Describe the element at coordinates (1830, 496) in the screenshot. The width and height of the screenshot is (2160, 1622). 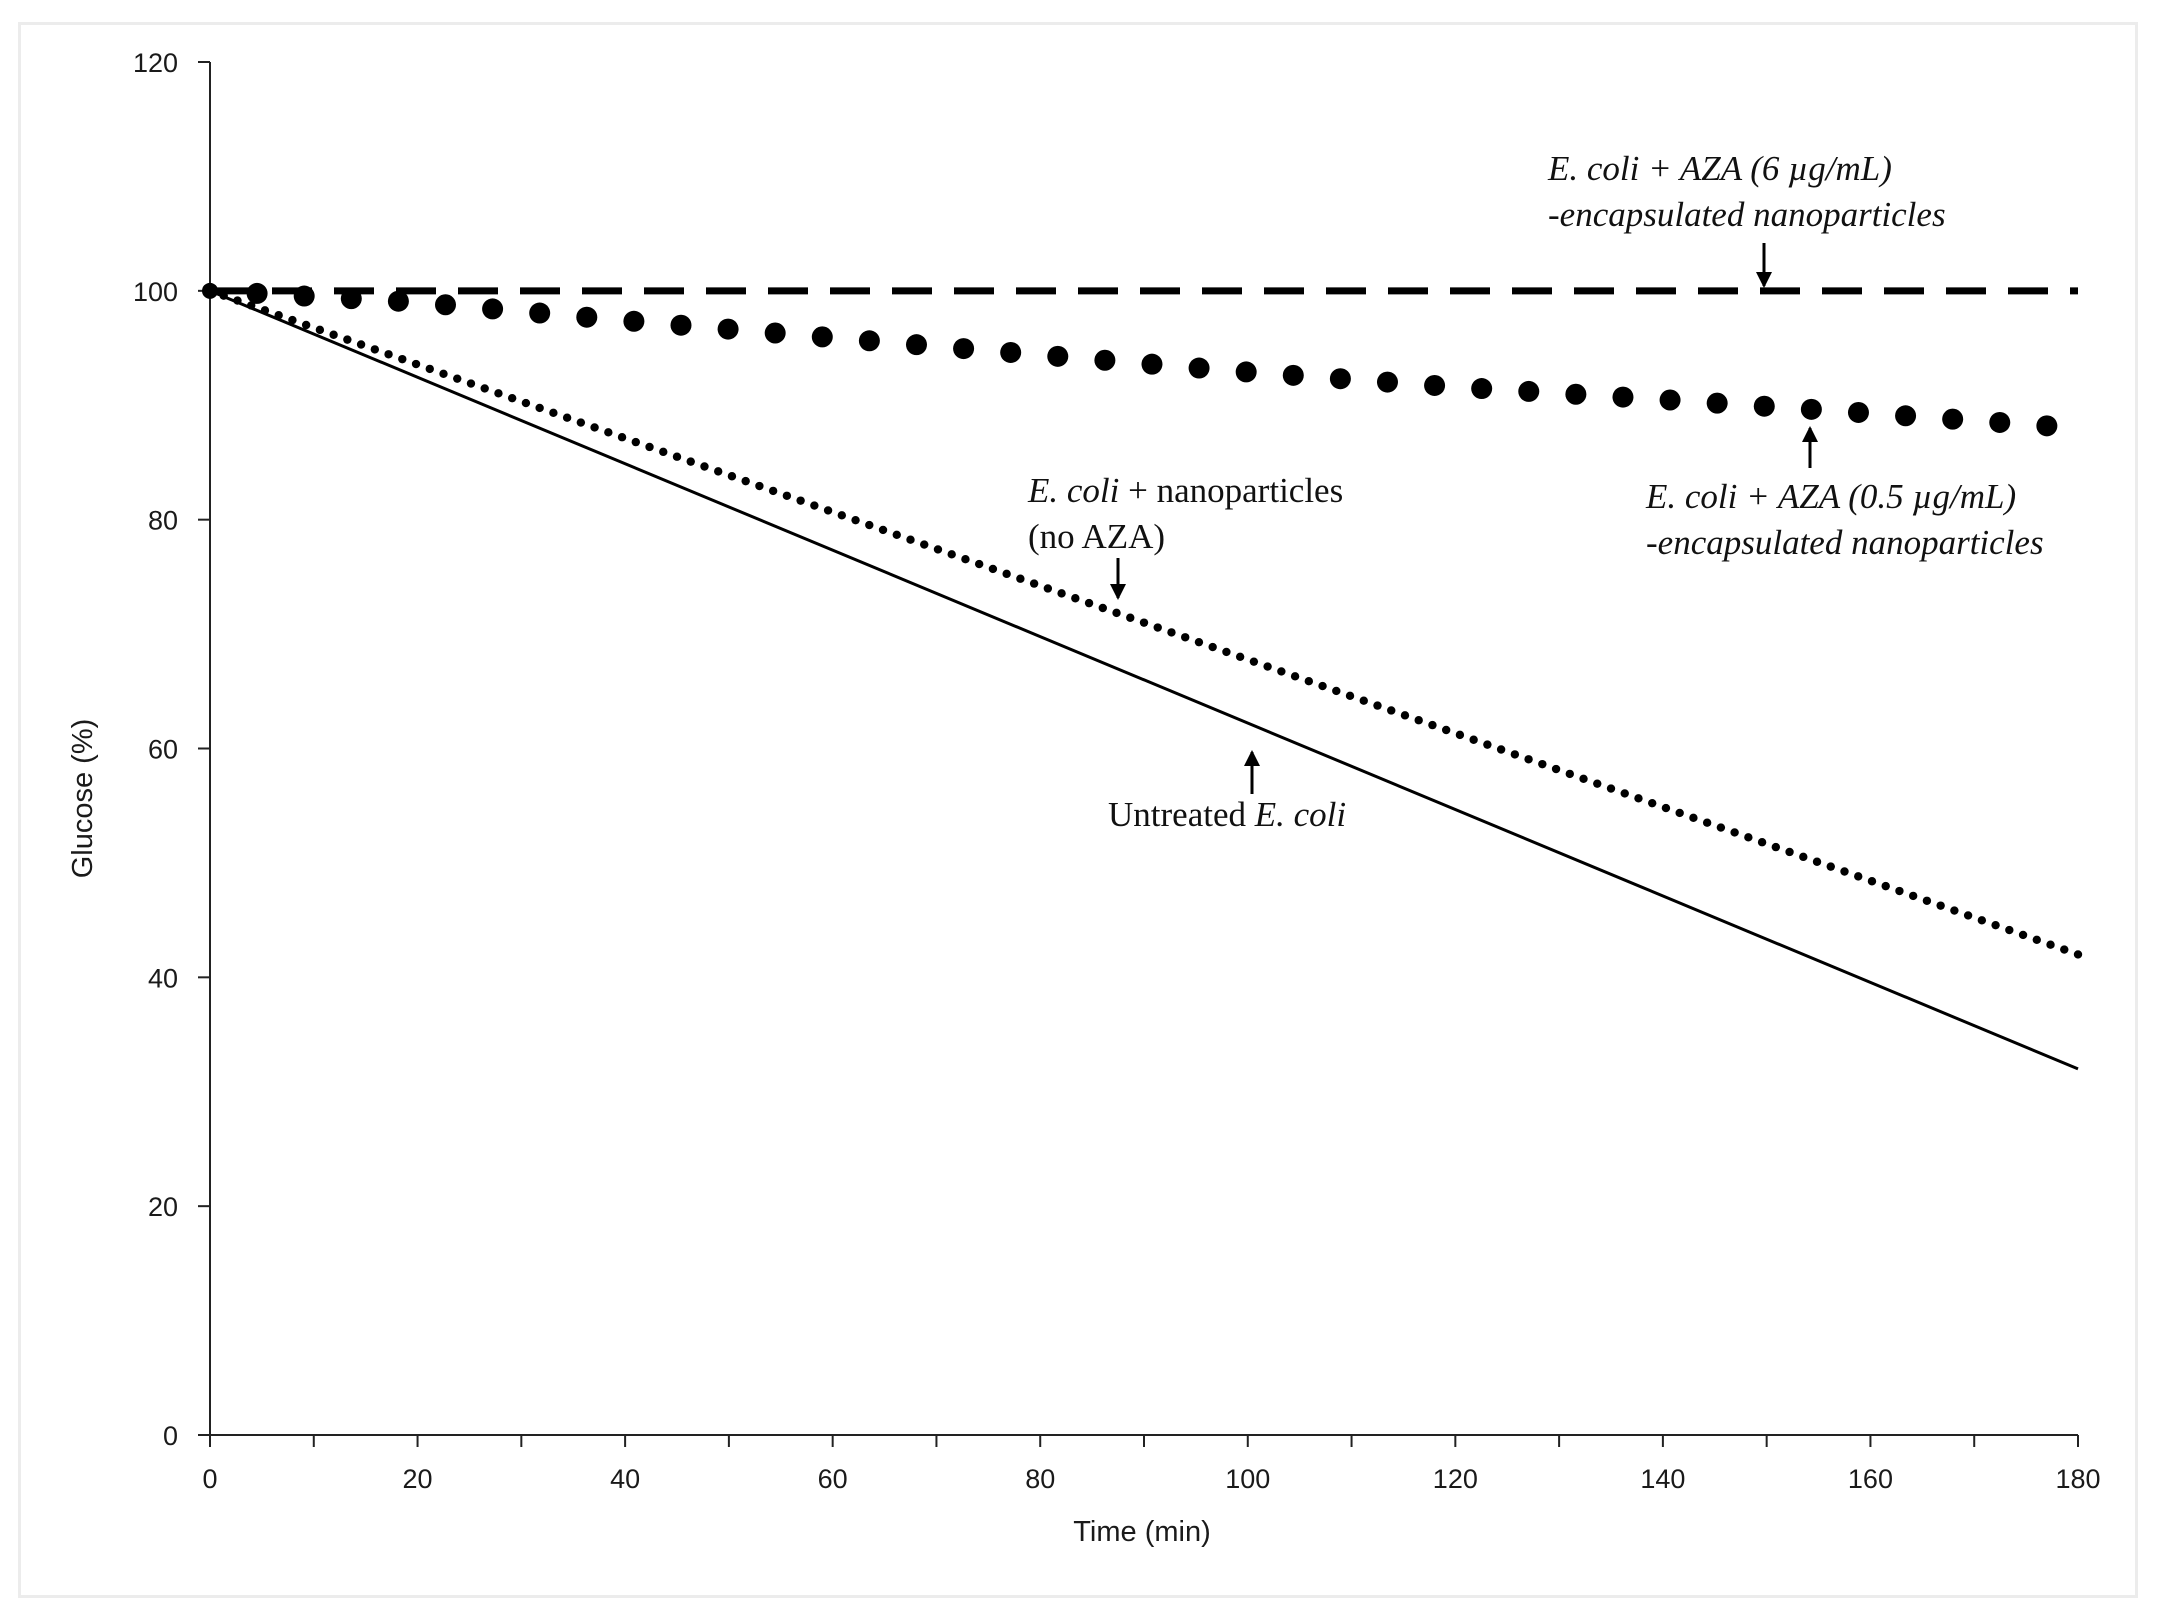
I see `annotation-text: E. coli + AZA (0.5 µg/mL)` at that location.